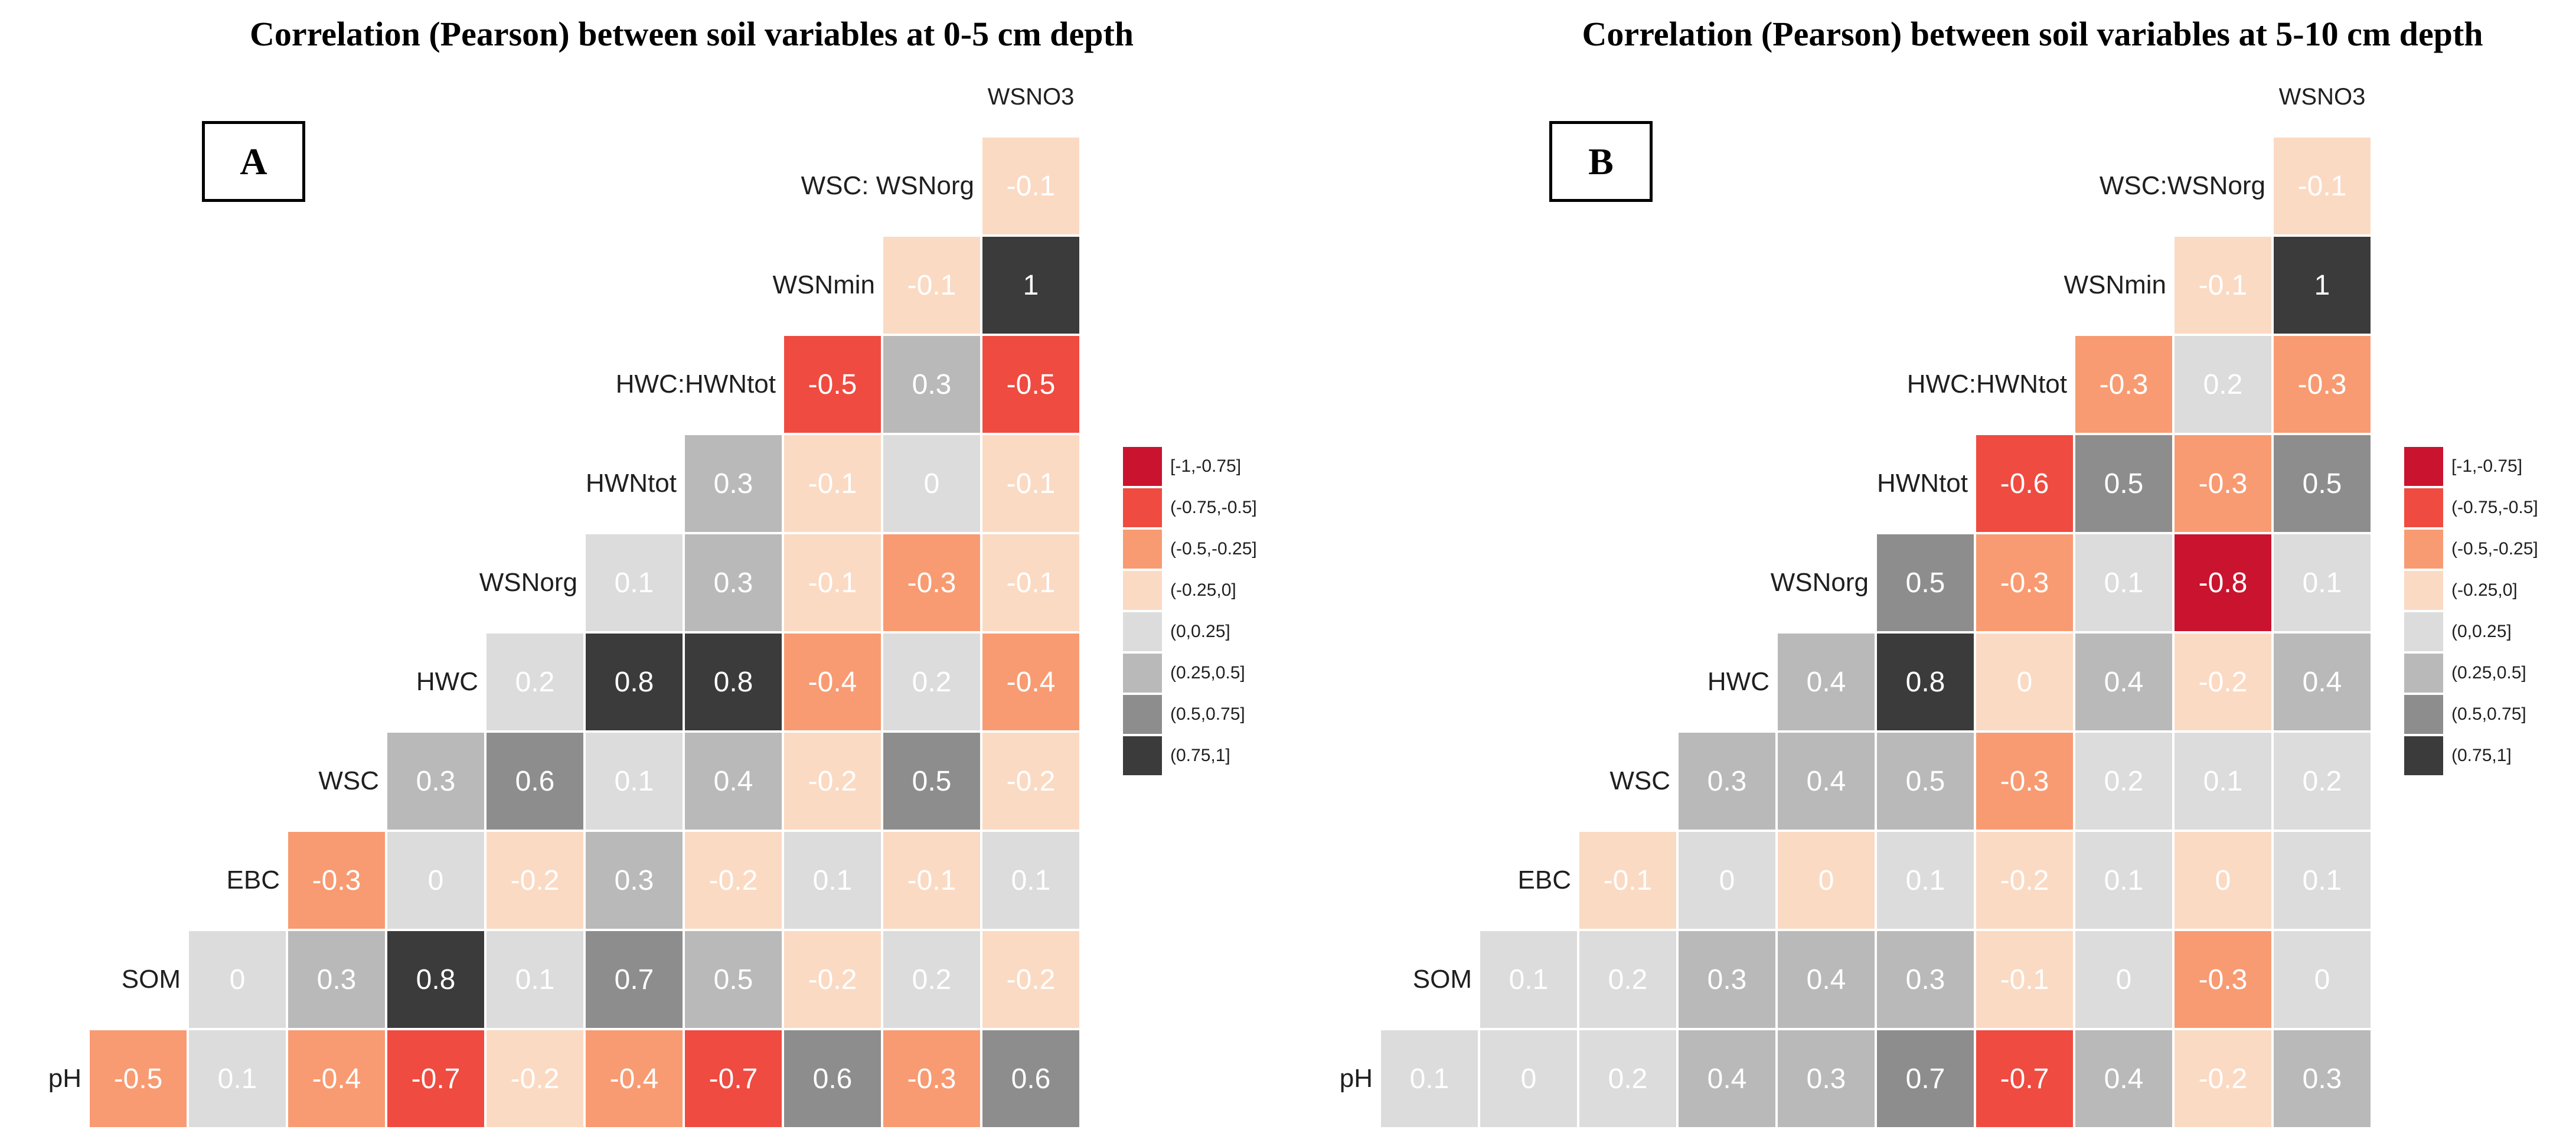 Image resolution: width=2576 pixels, height=1146 pixels. What do you see at coordinates (631, 483) in the screenshot?
I see `row-label-hwntot: HWNtot` at bounding box center [631, 483].